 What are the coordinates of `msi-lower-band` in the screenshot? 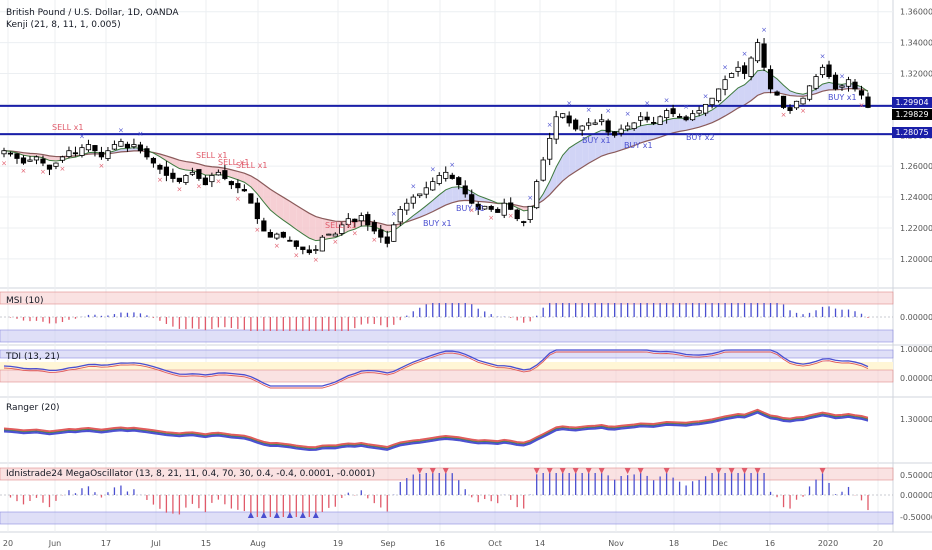 It's located at (447, 336).